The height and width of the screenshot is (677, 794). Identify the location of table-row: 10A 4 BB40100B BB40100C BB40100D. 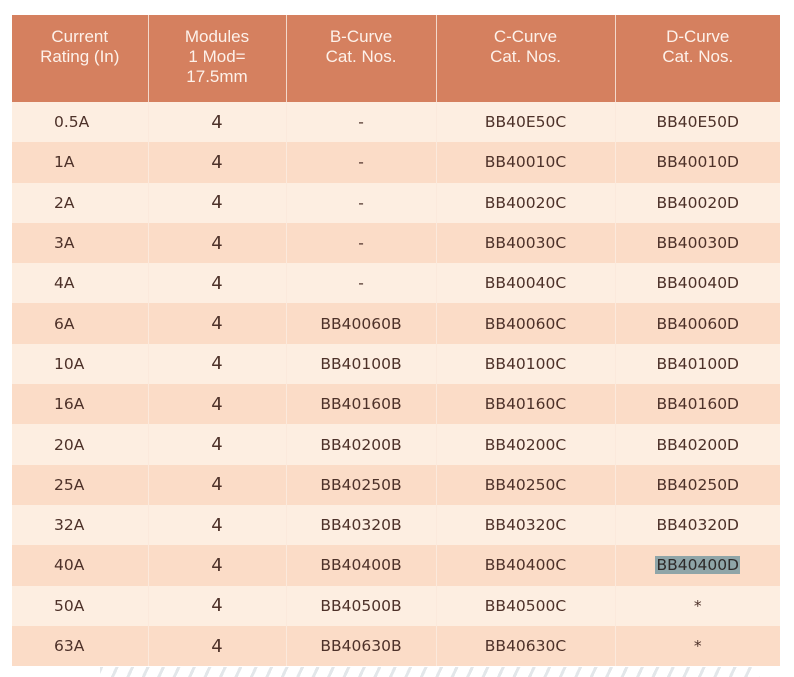
(396, 364).